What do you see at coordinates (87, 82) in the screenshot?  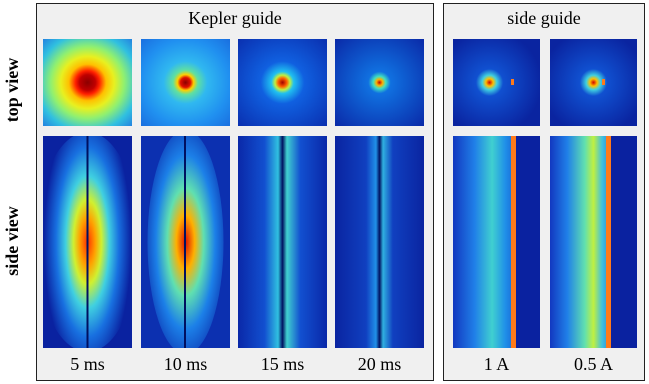 I see `kepler-top-view-5ms` at bounding box center [87, 82].